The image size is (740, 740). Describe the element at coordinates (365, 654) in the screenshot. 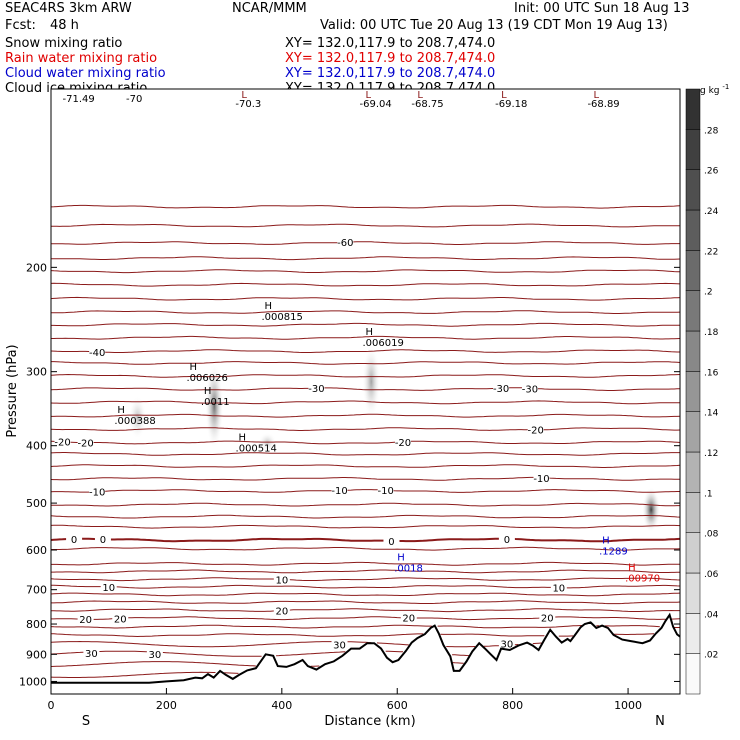

I see `terrain-fill` at that location.